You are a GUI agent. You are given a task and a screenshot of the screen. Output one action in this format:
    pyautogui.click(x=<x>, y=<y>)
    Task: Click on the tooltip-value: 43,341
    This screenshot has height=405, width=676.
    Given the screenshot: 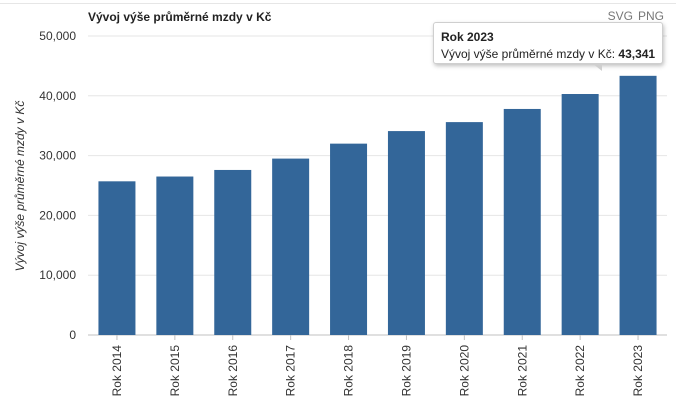 What is the action you would take?
    pyautogui.click(x=637, y=54)
    